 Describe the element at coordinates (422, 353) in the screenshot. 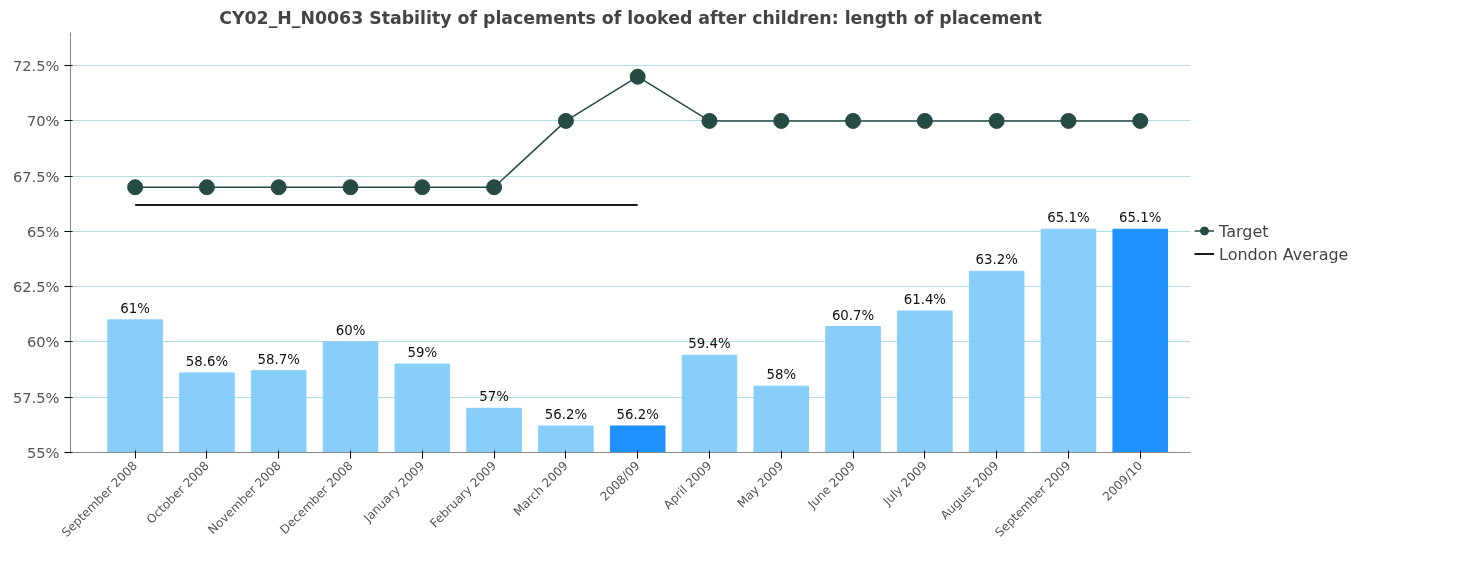

I see `data-label: 59%` at that location.